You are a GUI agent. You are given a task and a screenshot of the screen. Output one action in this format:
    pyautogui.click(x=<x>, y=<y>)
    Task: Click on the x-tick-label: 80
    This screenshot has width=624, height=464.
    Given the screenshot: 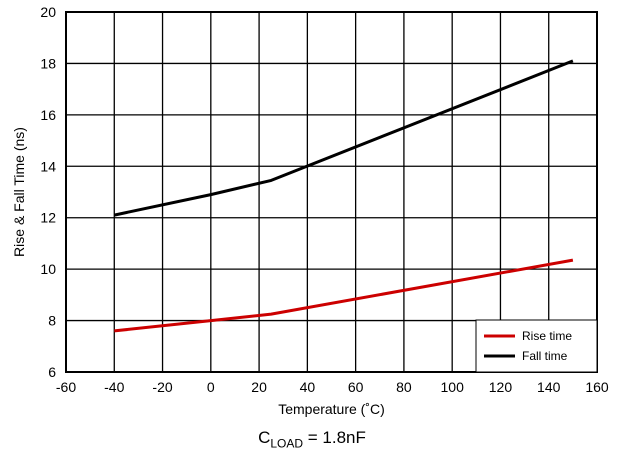 What is the action you would take?
    pyautogui.click(x=404, y=387)
    